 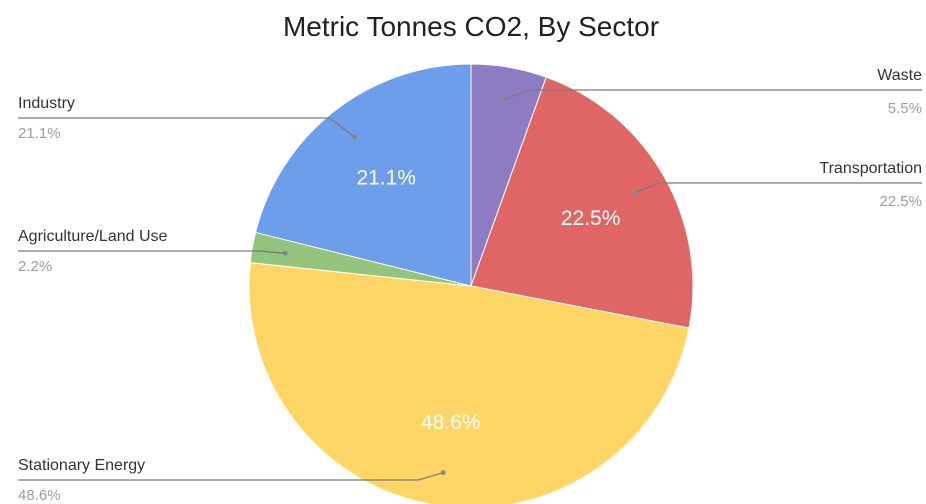 I want to click on leader-line-transportation, so click(x=778, y=188).